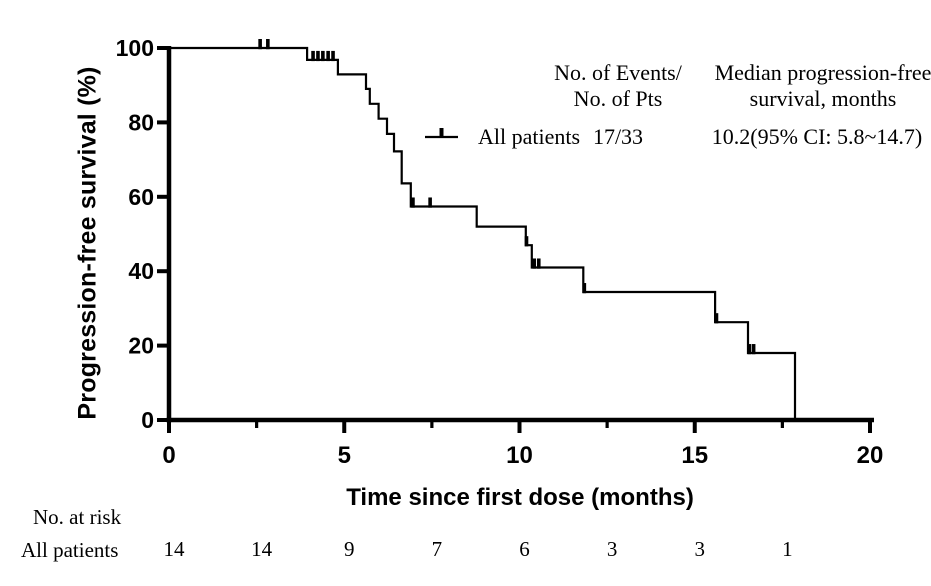  What do you see at coordinates (141, 271) in the screenshot?
I see `y-tick-label: 40` at bounding box center [141, 271].